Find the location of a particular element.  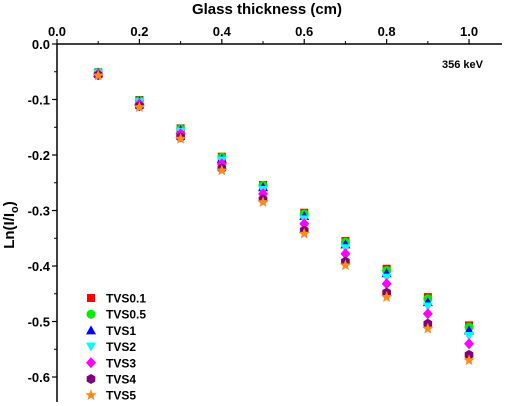

legend-label: TVS0.1 is located at coordinates (126, 299).